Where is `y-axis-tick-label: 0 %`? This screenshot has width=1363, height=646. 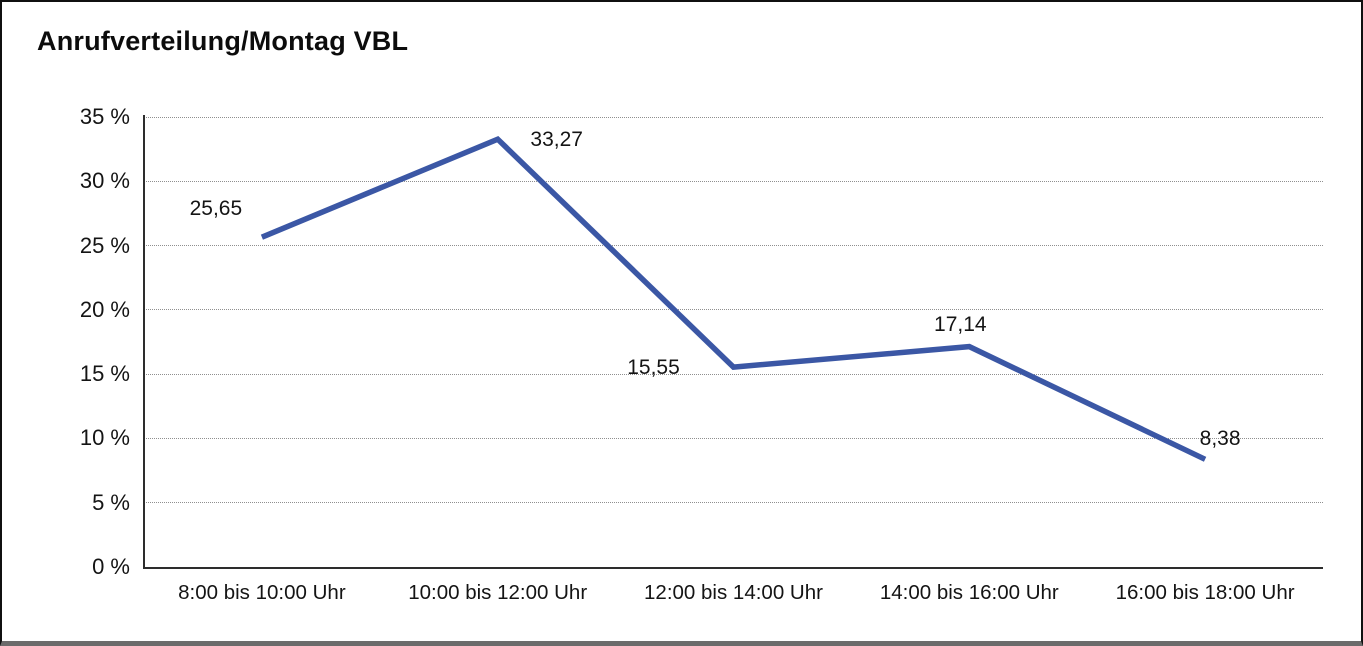
y-axis-tick-label: 0 % is located at coordinates (111, 566).